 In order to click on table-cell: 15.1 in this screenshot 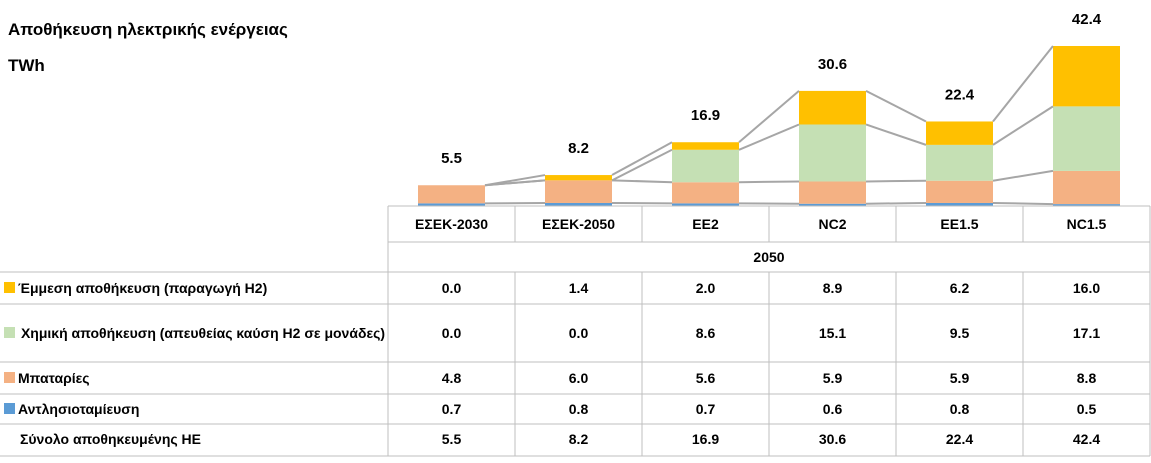, I will do `click(832, 333)`.